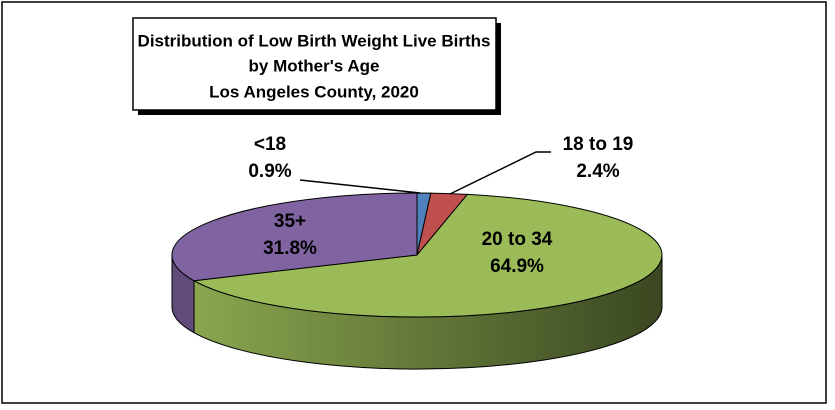 The image size is (835, 410). I want to click on title-box, so click(314, 64).